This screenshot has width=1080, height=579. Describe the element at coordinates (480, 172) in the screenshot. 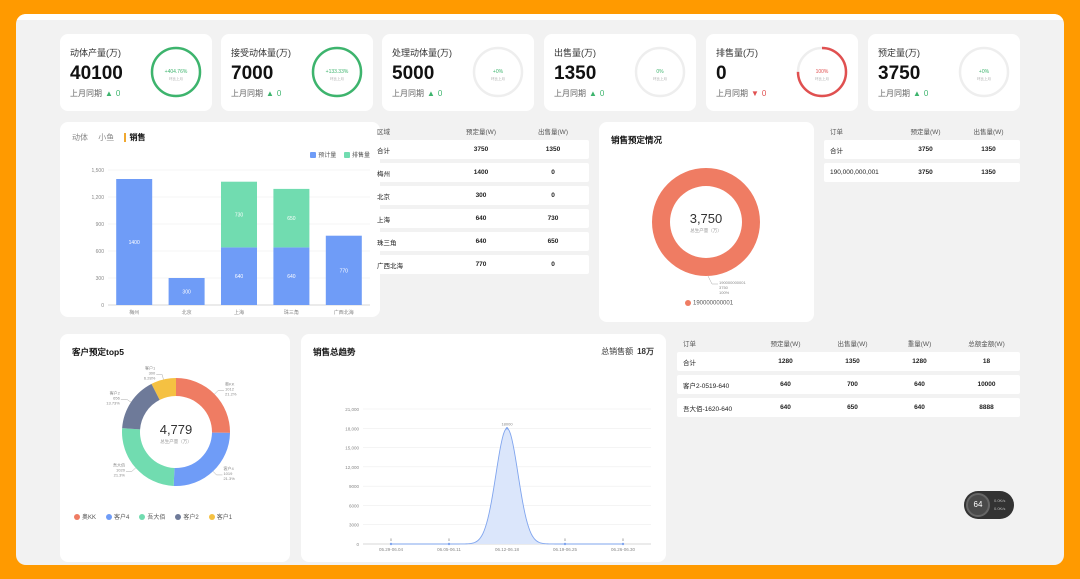

I see `table-row: 梅州 1400 0` at that location.